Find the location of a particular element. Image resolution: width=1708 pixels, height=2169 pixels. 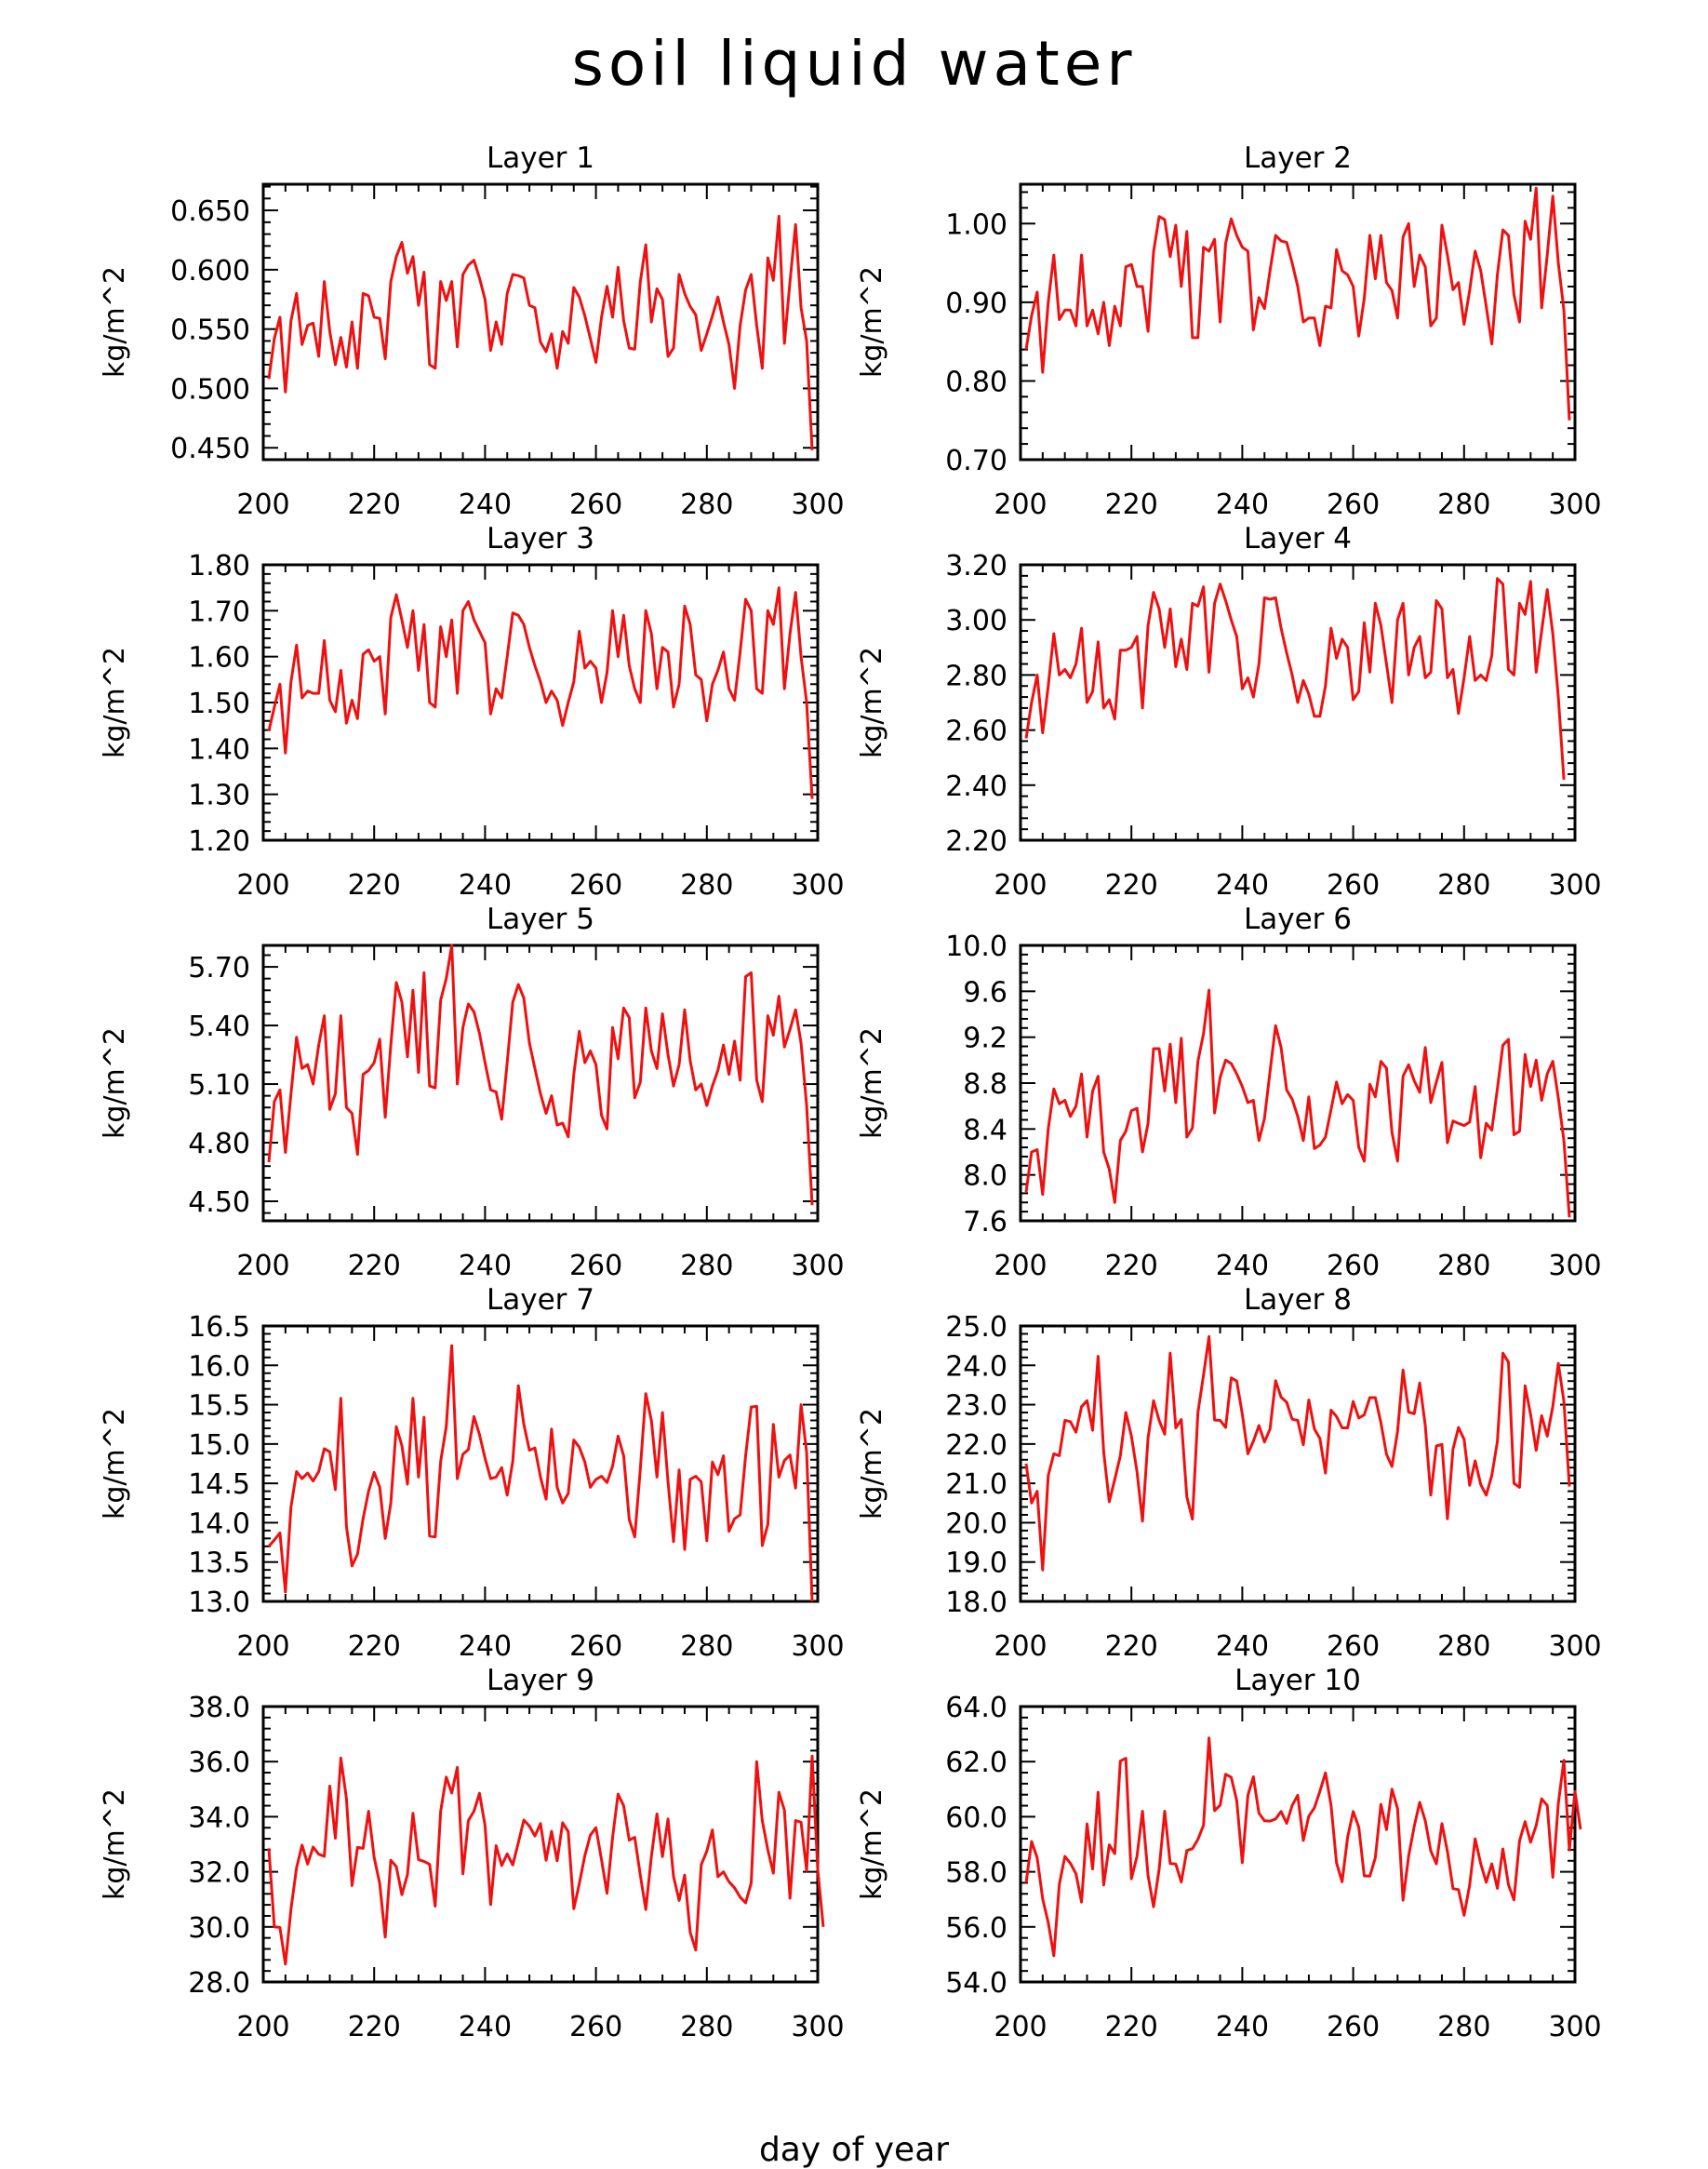

panel-title: Layer 6 is located at coordinates (1298, 919).